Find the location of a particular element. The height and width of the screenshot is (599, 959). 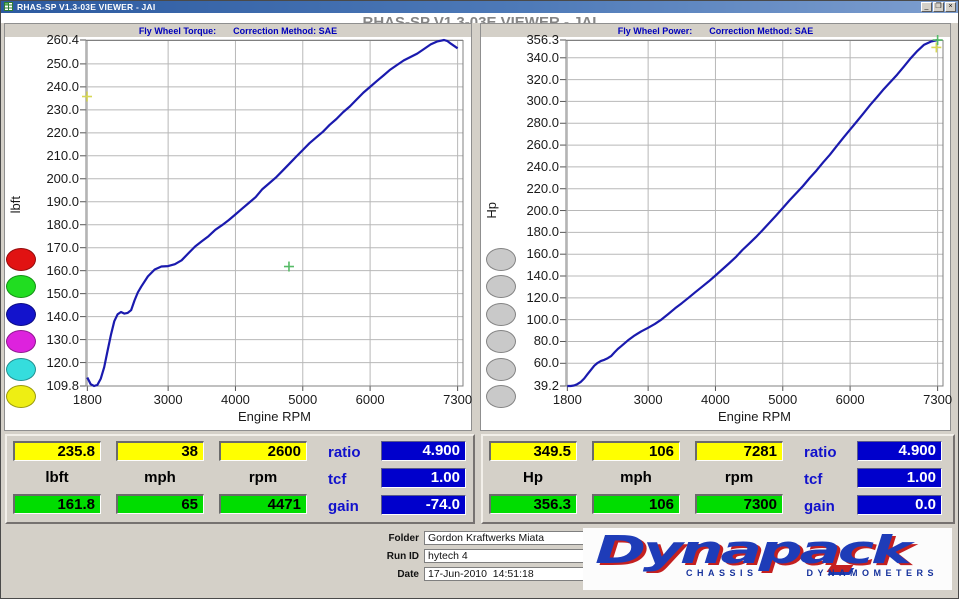

live-power-value: 356.3 is located at coordinates (533, 504).